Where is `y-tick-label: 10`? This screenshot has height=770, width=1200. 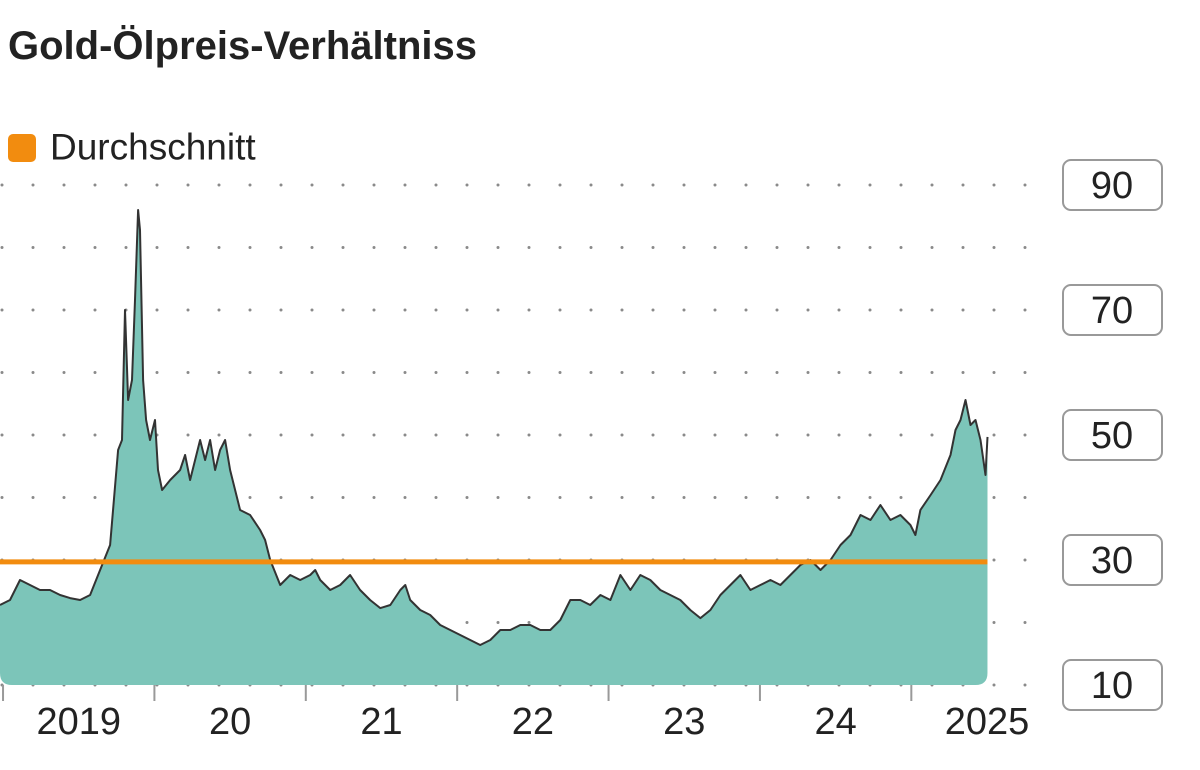 y-tick-label: 10 is located at coordinates (1112, 686).